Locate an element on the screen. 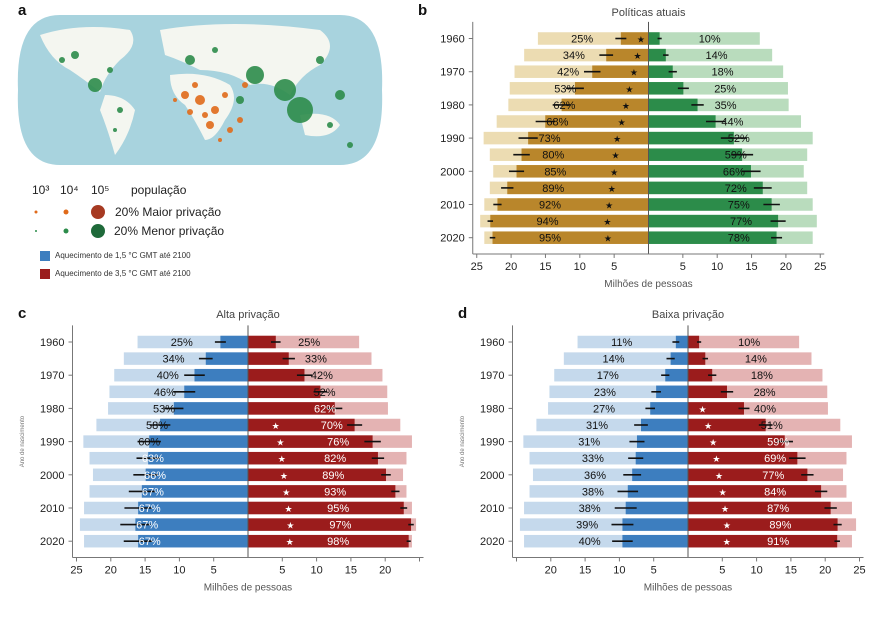 Image resolution: width=882 pixels, height=634 pixels. percent-label: 25% is located at coordinates (725, 89).